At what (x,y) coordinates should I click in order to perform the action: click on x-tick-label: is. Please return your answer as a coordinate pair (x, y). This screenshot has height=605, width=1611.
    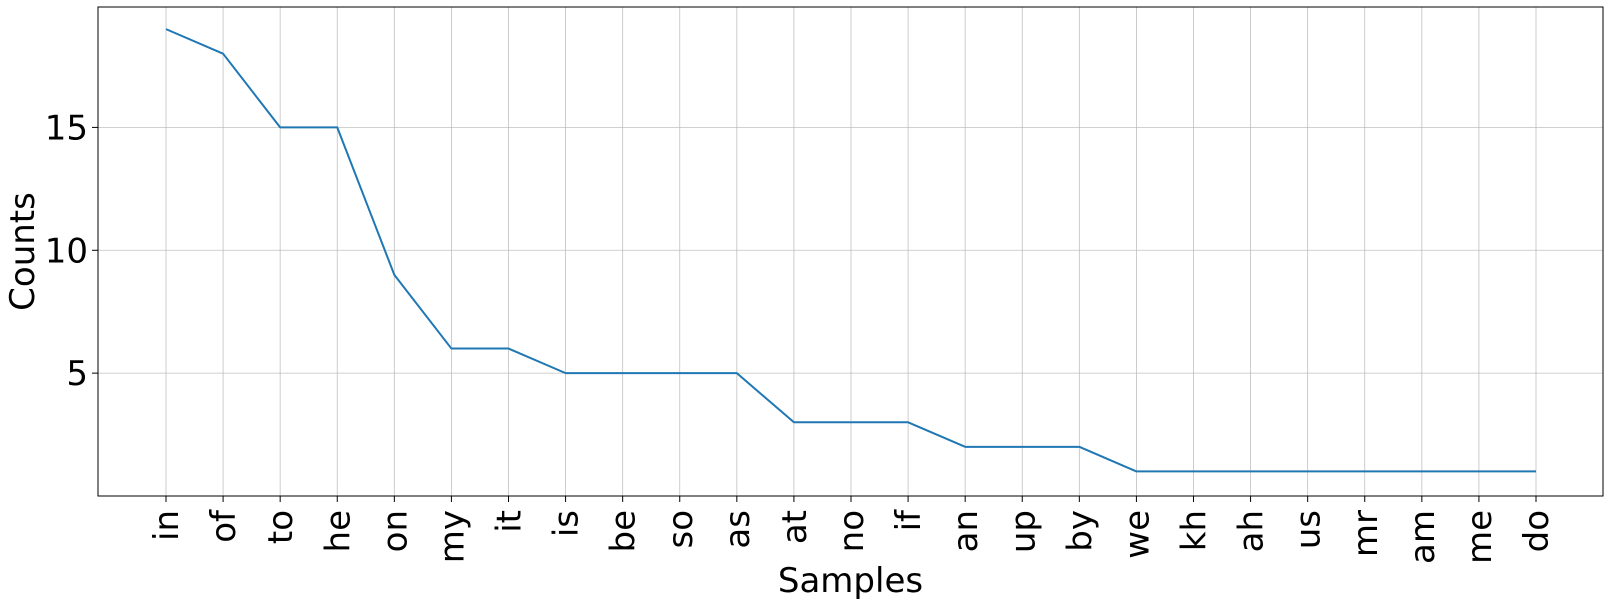
    Looking at the image, I should click on (567, 523).